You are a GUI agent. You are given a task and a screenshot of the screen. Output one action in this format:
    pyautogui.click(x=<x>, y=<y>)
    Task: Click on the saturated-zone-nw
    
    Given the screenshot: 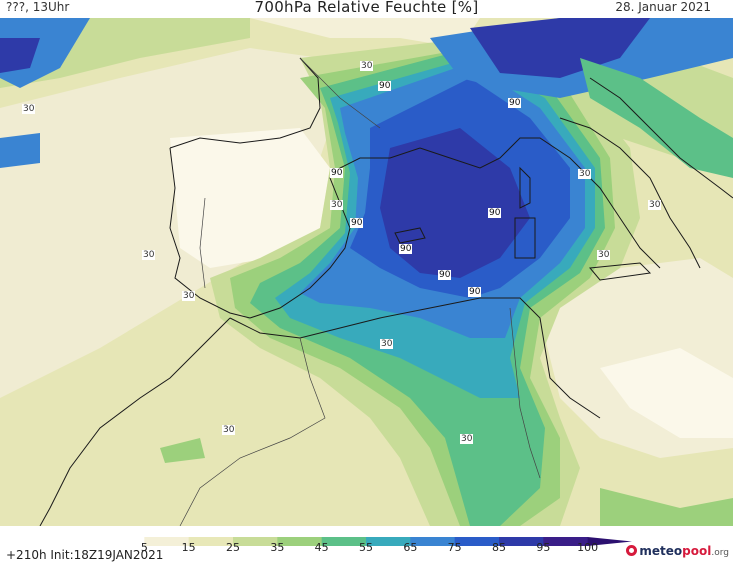 What is the action you would take?
    pyautogui.click(x=20, y=55)
    